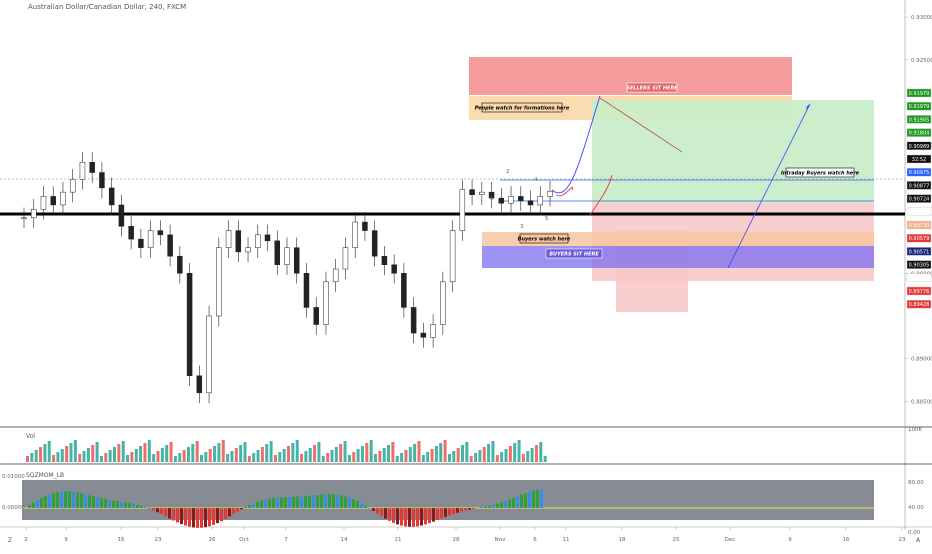 The width and height of the screenshot is (932, 554). Describe the element at coordinates (536, 180) in the screenshot. I see `wave-label: 4` at that location.